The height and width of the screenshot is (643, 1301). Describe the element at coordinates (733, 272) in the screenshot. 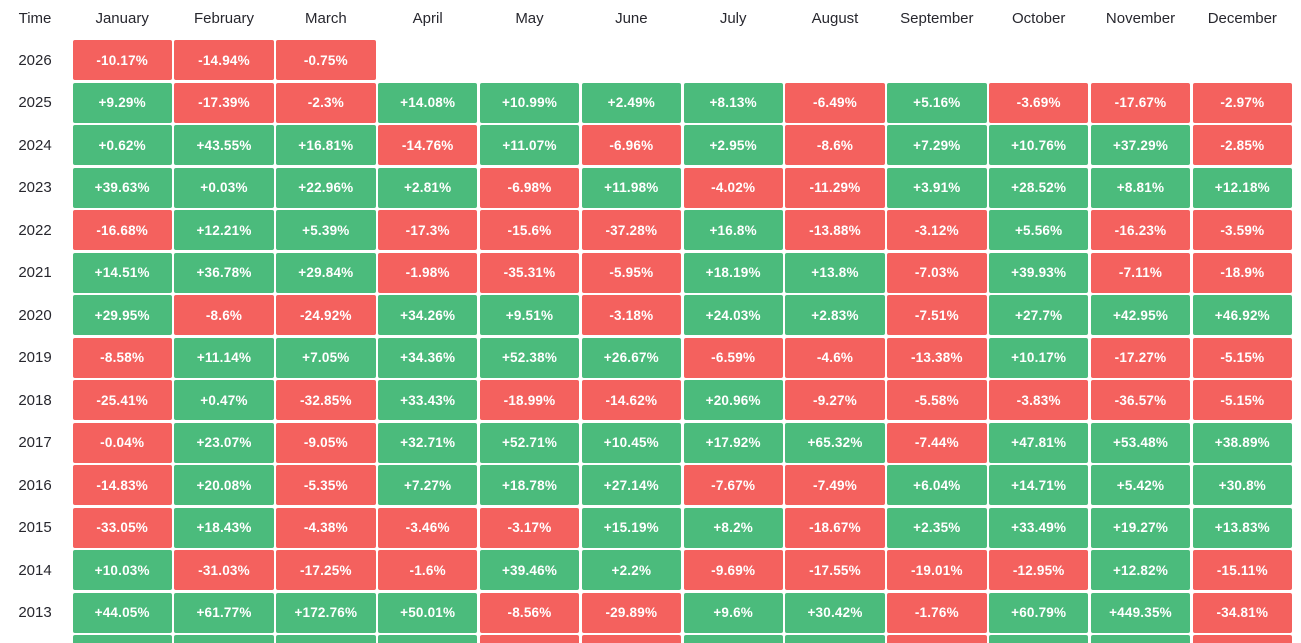

I see `return-cell: +18.19%` at that location.